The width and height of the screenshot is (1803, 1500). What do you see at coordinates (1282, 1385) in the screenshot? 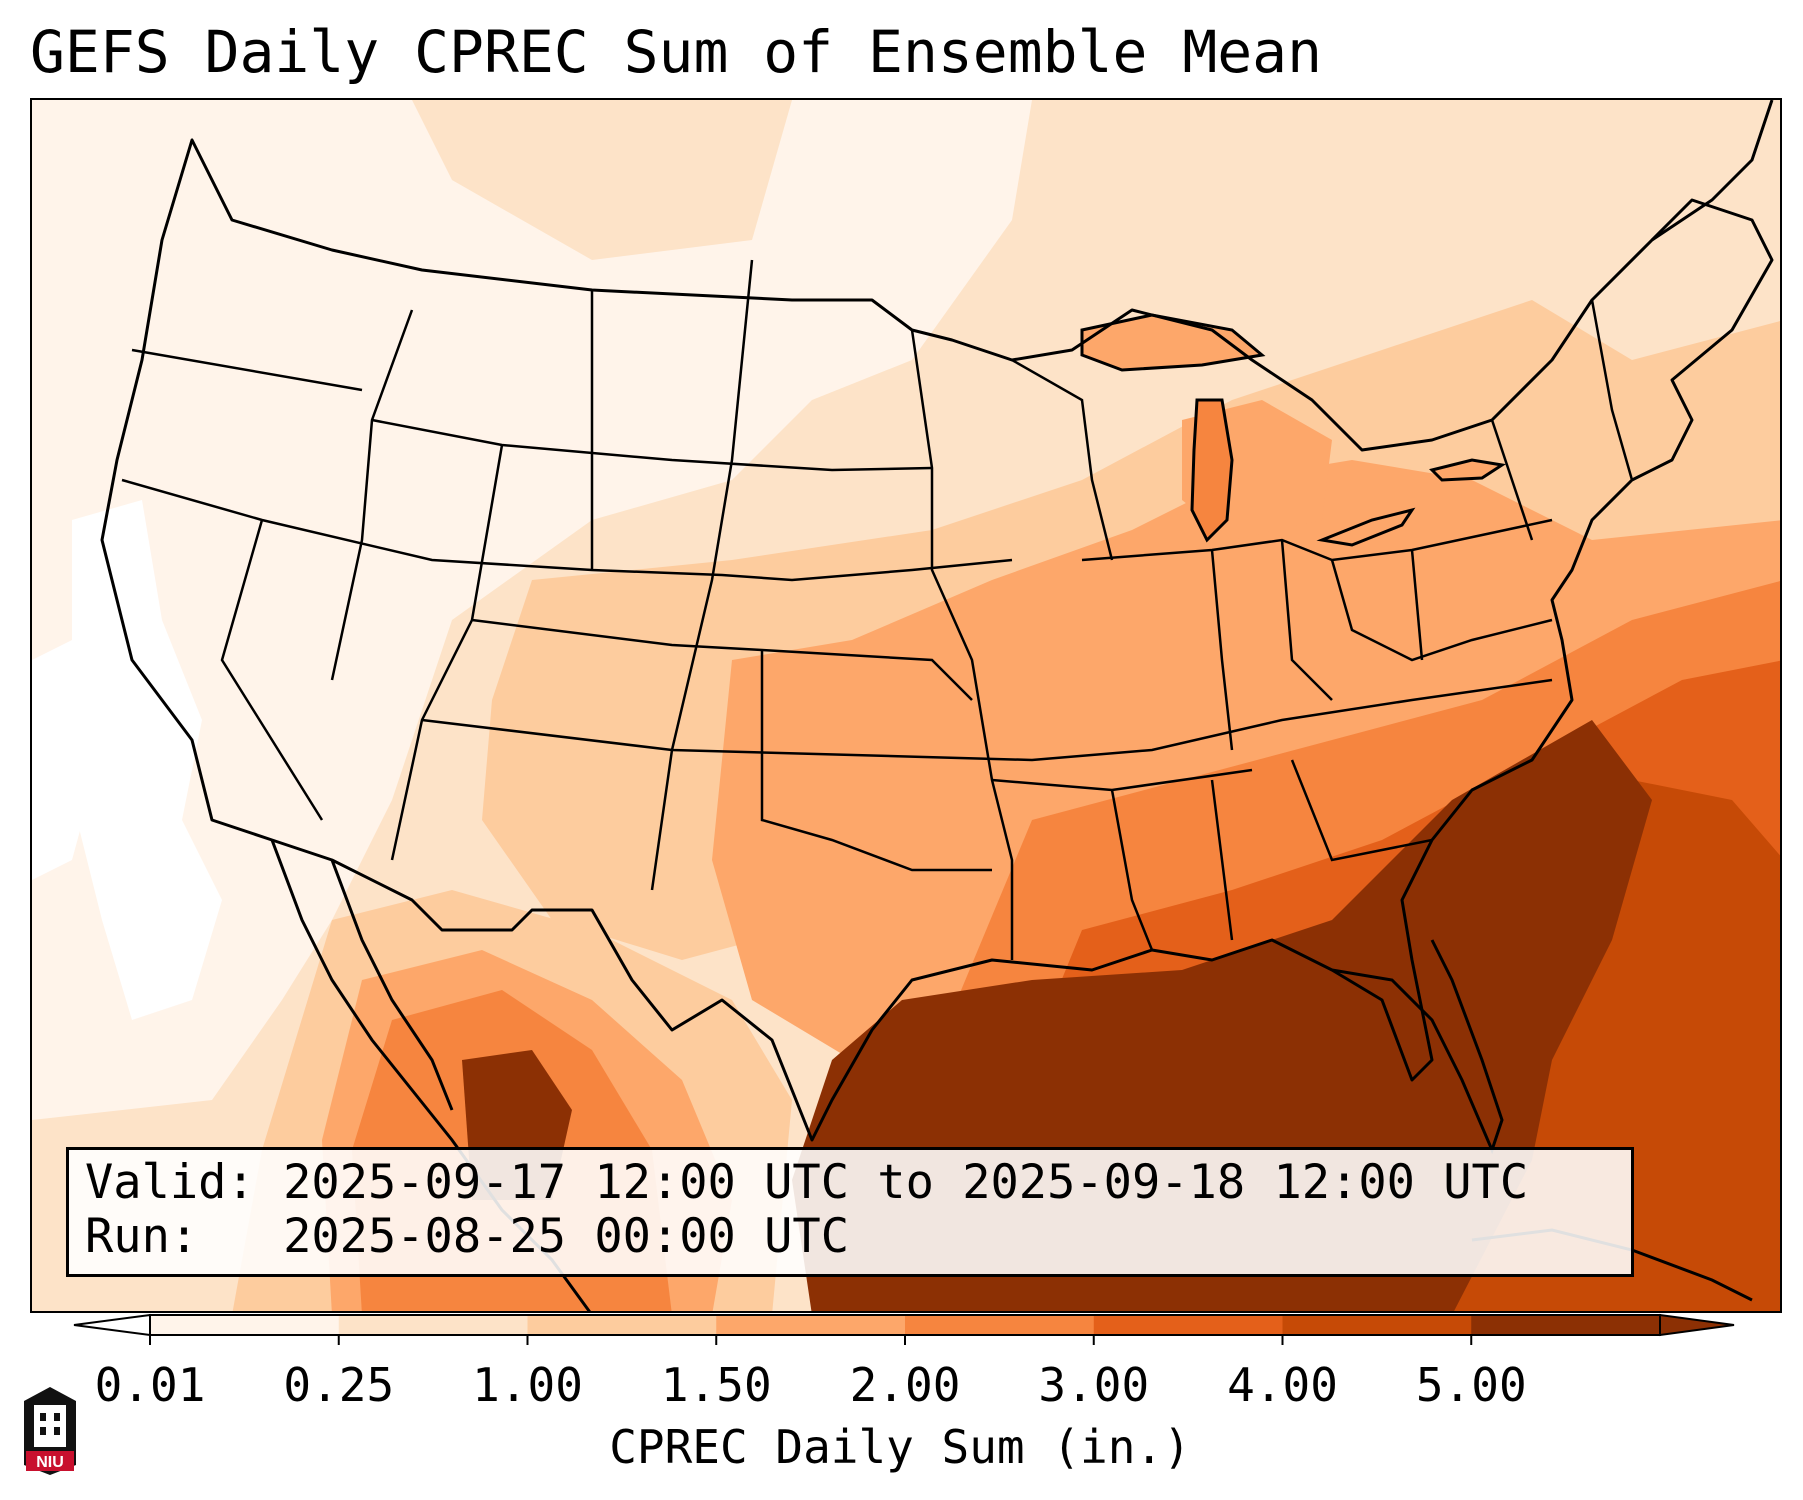
I see `colorbar-tick-label: 4.00` at bounding box center [1282, 1385].